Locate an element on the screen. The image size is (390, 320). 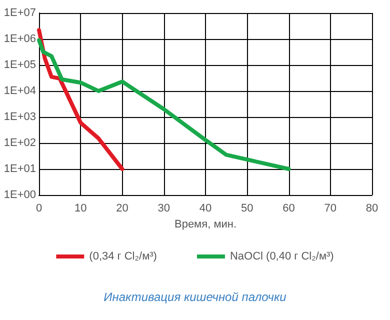
legend-label: (0,34 г Cl₂/м³) is located at coordinates (123, 256).